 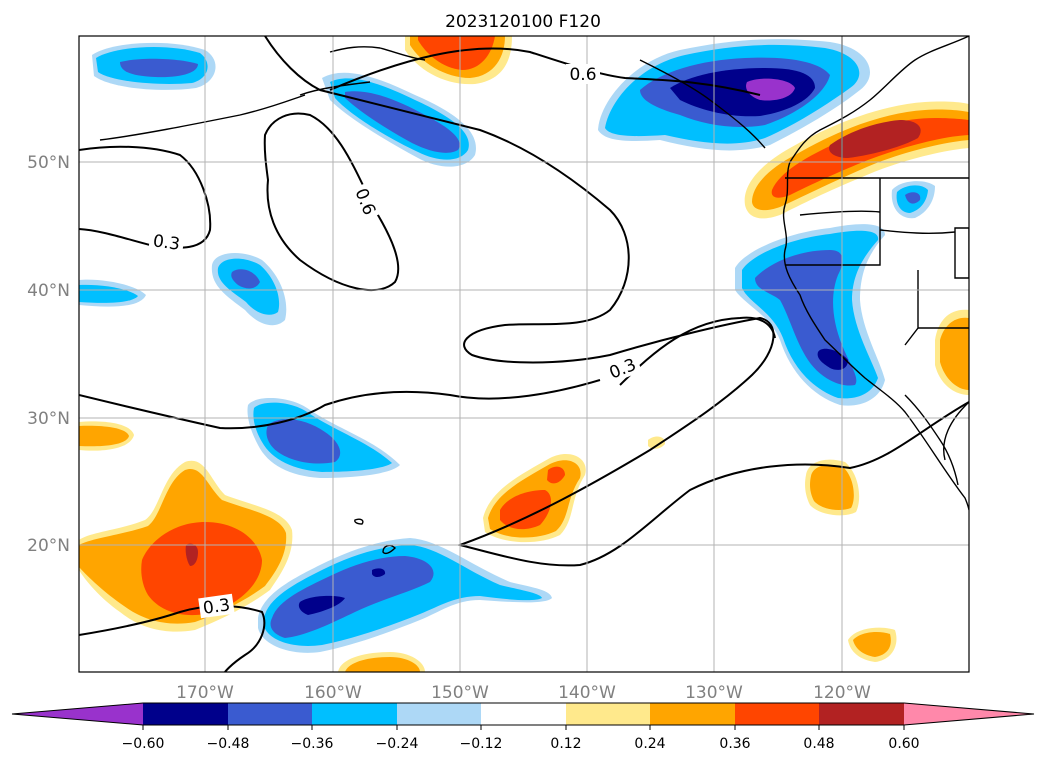 I want to click on lon-label: 150°W, so click(x=460, y=693).